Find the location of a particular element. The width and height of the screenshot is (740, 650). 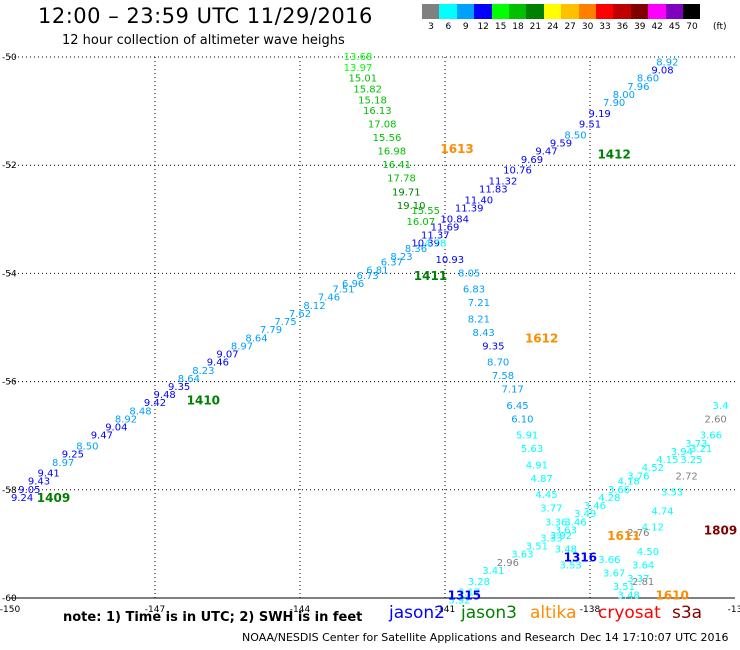

color-scale-label: 39 is located at coordinates (640, 27).